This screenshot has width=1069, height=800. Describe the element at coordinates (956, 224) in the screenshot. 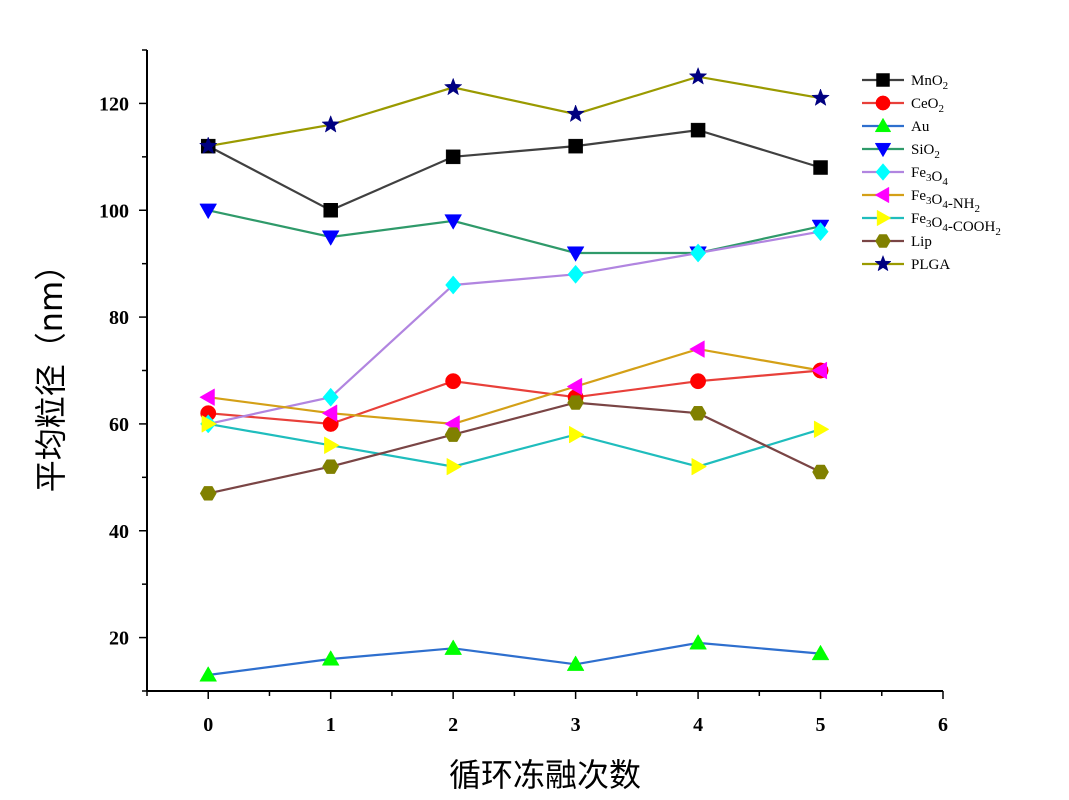

I see `legend-label: Fe3O4-COOH2` at that location.